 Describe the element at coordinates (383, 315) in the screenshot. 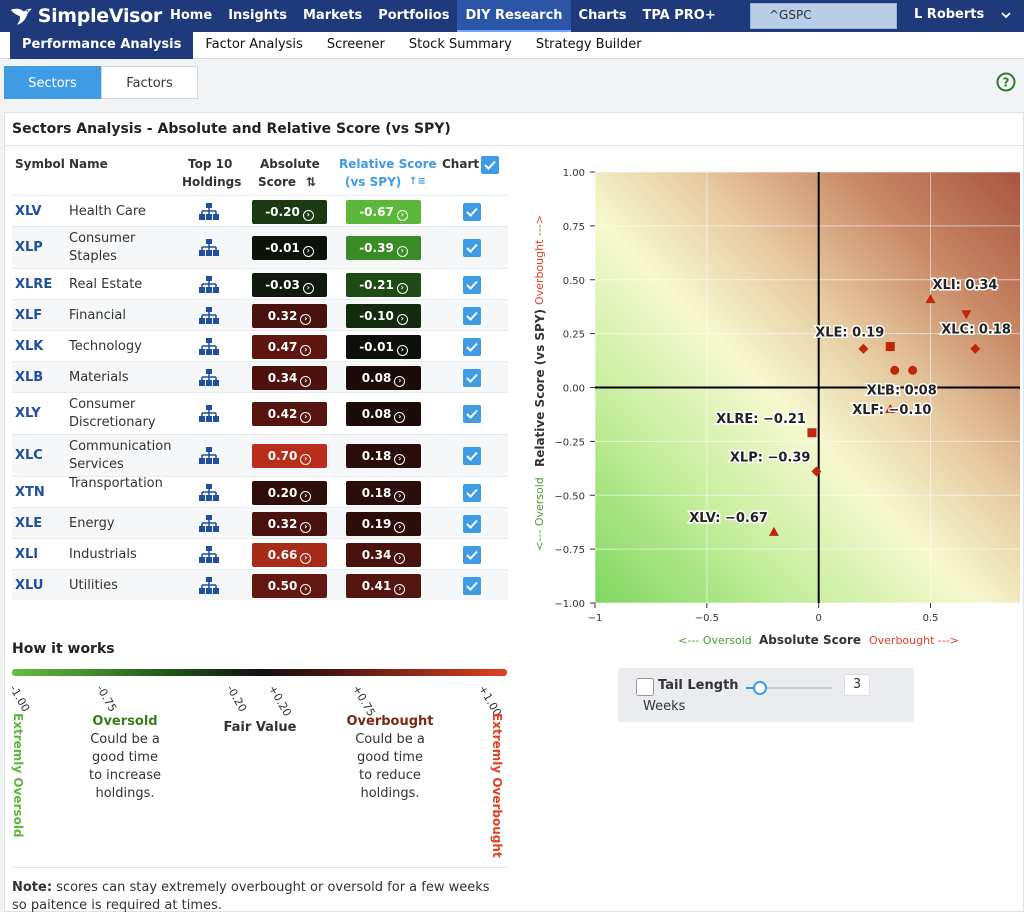

I see `relative-score-badge: -0.10 ›` at that location.